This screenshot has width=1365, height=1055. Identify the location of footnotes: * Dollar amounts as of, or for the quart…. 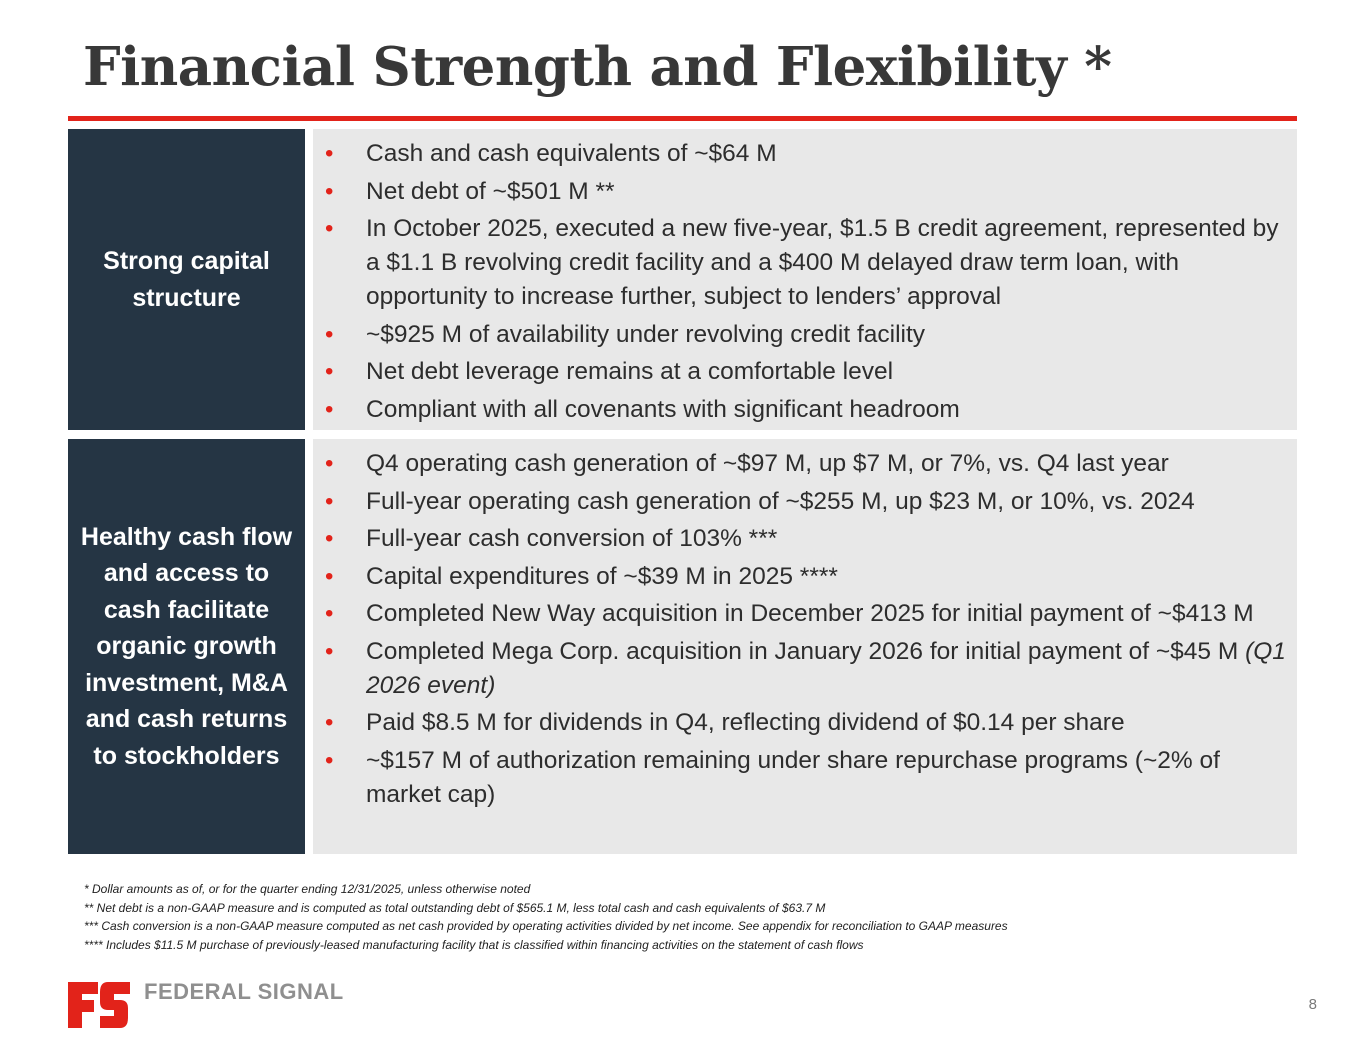
(684, 917).